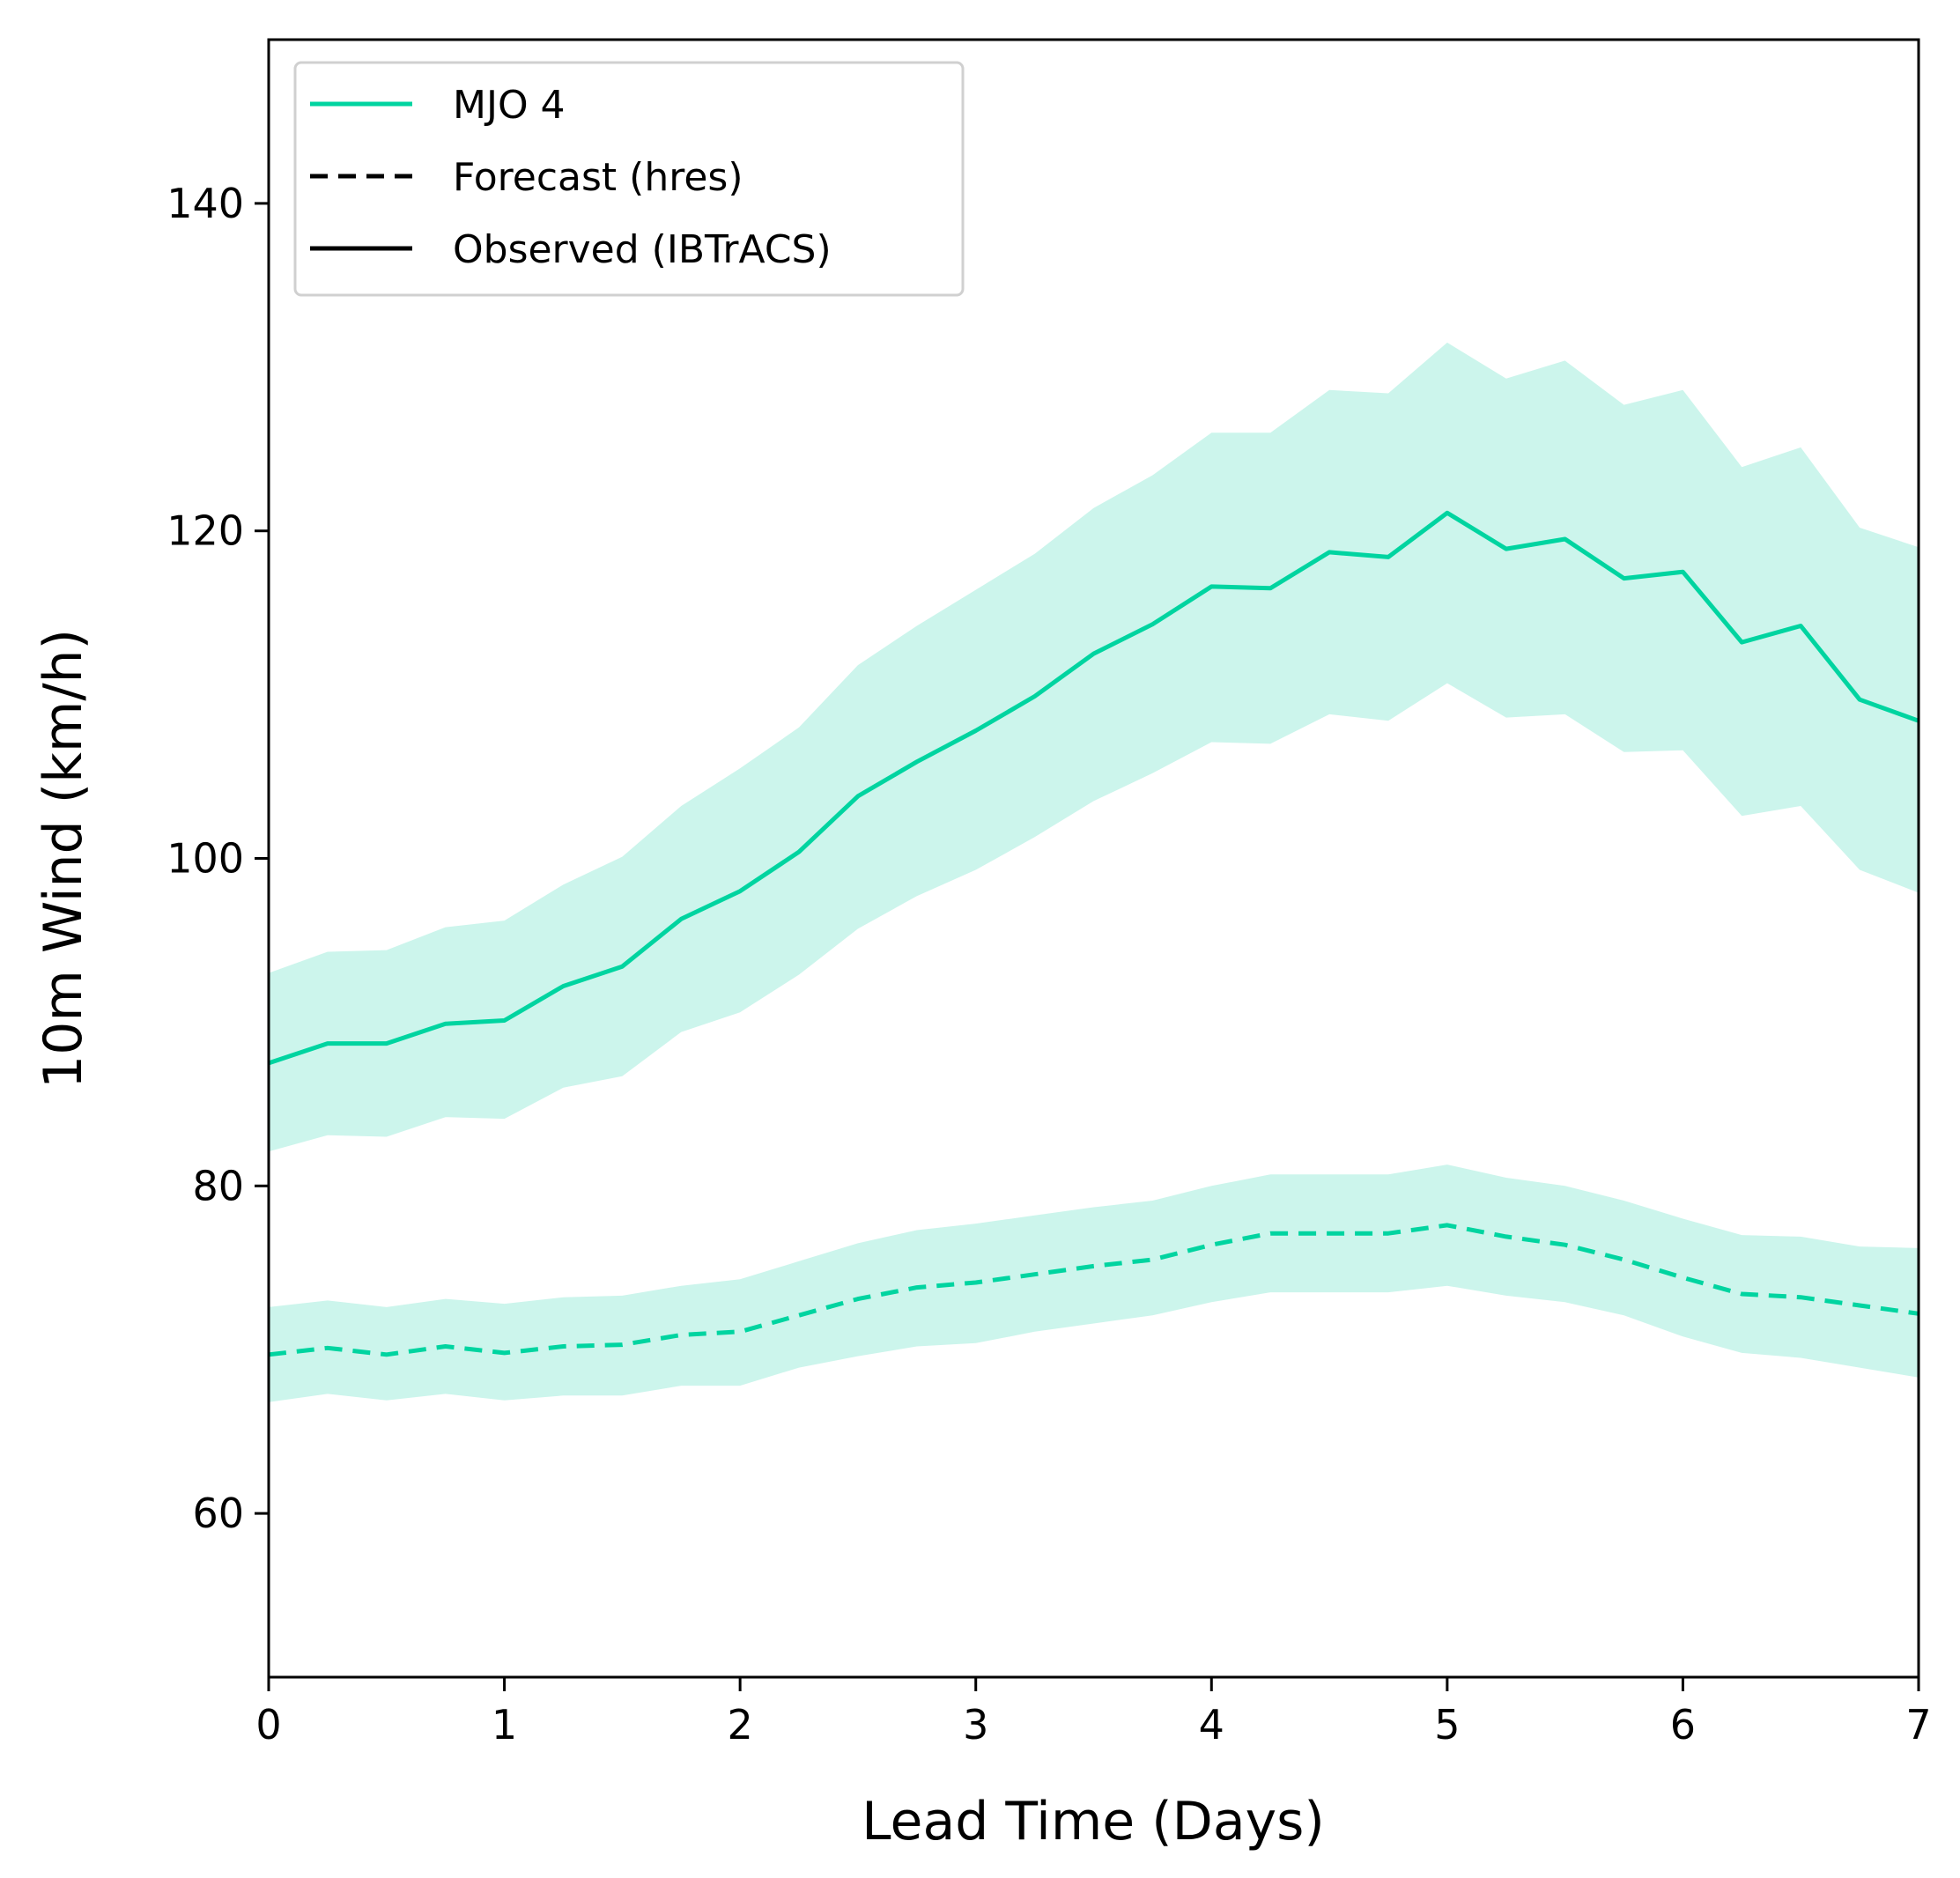 Image resolution: width=1960 pixels, height=1878 pixels. I want to click on x-tick-label: 0, so click(268, 1725).